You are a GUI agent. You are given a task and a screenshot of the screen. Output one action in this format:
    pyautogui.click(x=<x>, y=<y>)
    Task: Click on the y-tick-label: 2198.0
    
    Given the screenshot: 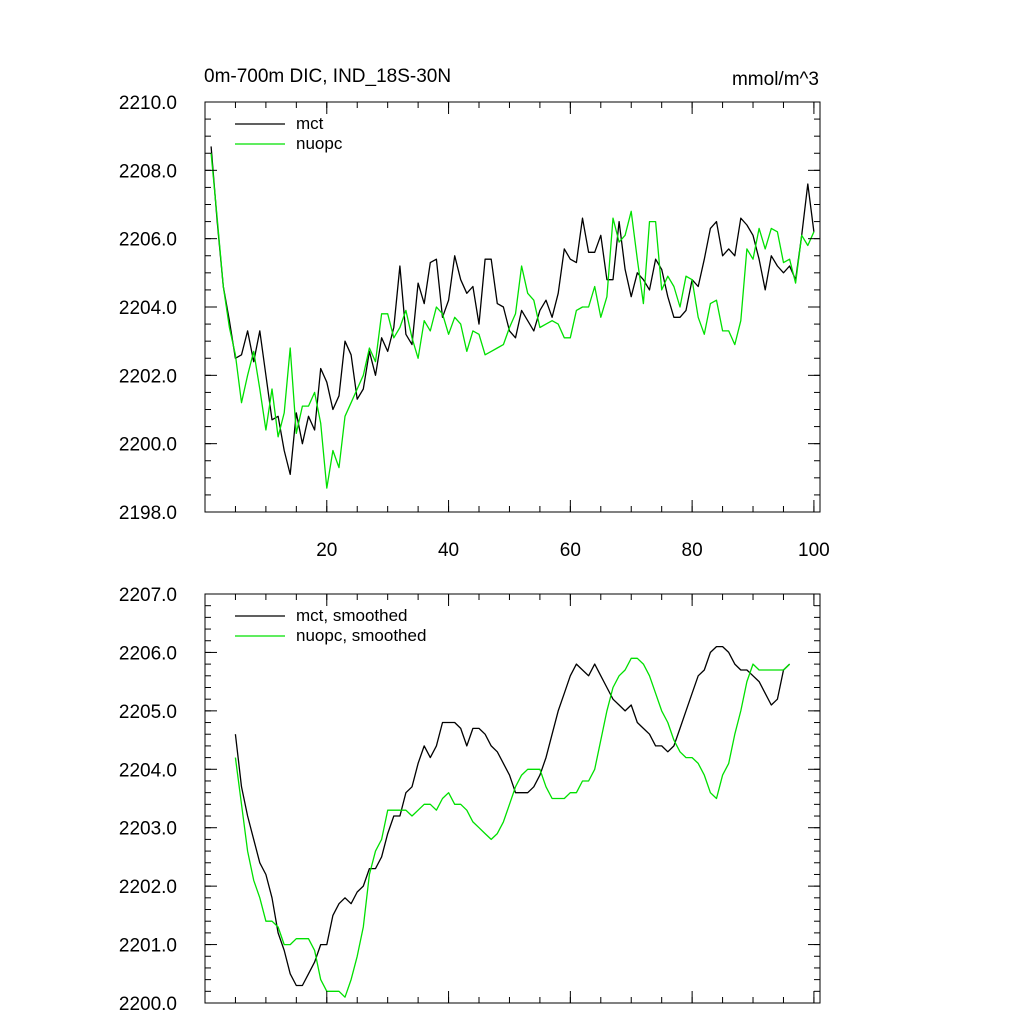 What is the action you would take?
    pyautogui.click(x=148, y=513)
    